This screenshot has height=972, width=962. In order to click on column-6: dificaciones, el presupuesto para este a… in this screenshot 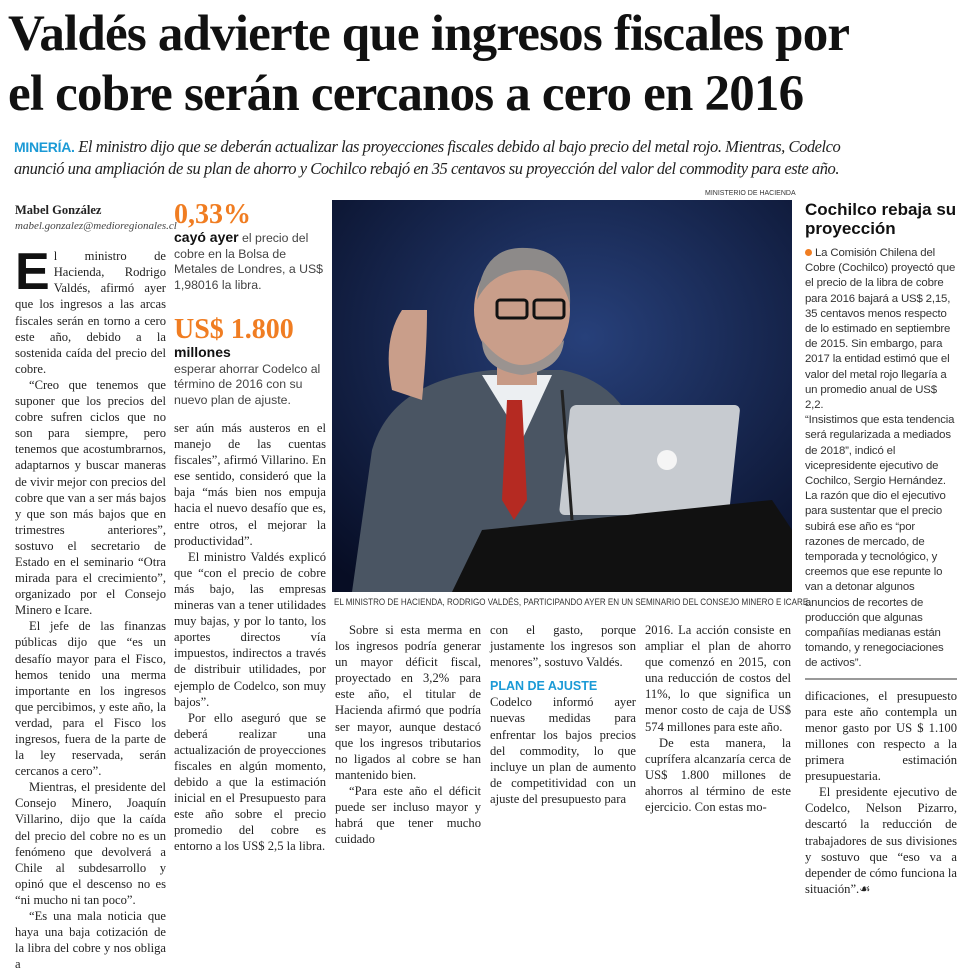, I will do `click(881, 784)`.